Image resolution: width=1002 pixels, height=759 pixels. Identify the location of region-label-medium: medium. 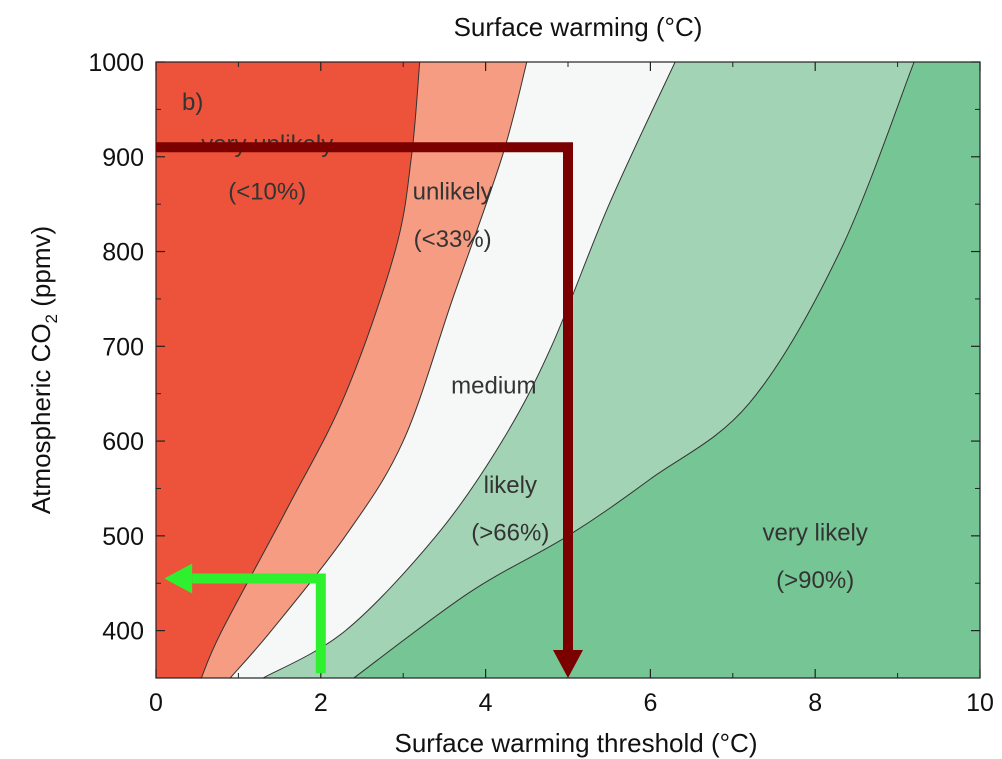
(493, 386).